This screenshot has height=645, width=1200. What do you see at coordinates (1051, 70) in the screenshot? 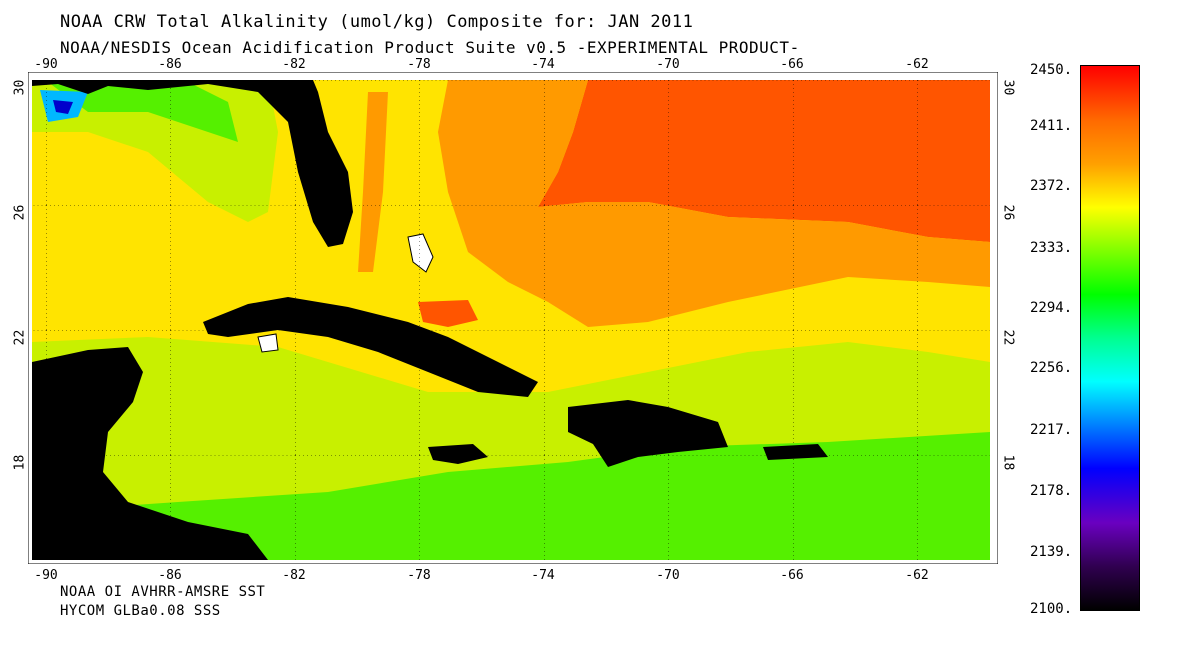
I see `colorbar-label: 2450.` at bounding box center [1051, 70].